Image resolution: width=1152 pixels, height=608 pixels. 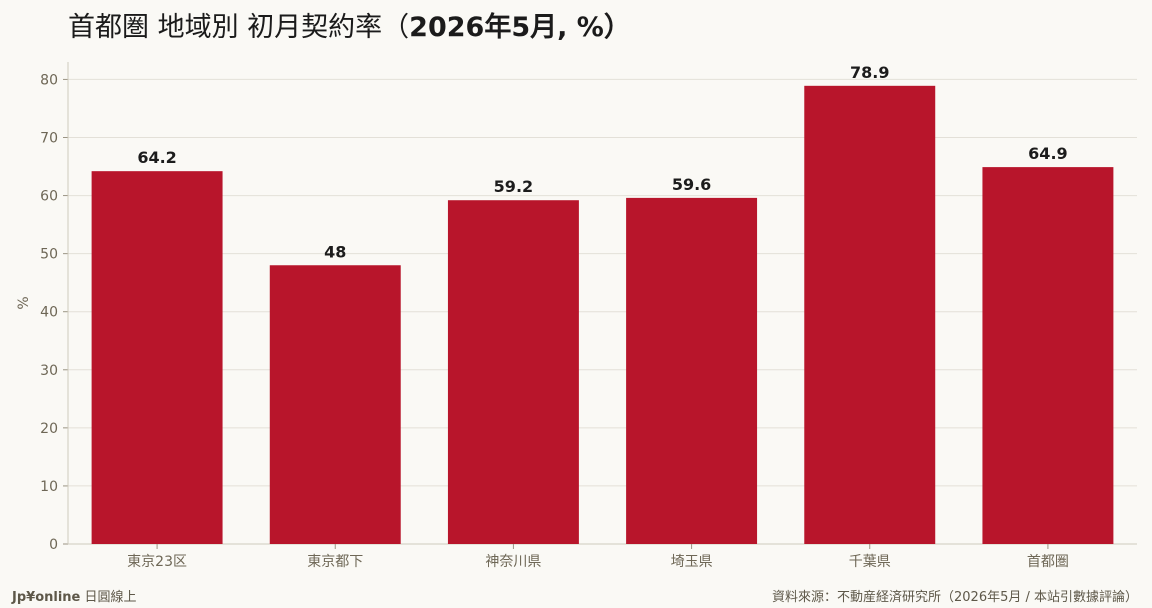 What do you see at coordinates (1048, 562) in the screenshot?
I see `x-tick-label: 首都圏` at bounding box center [1048, 562].